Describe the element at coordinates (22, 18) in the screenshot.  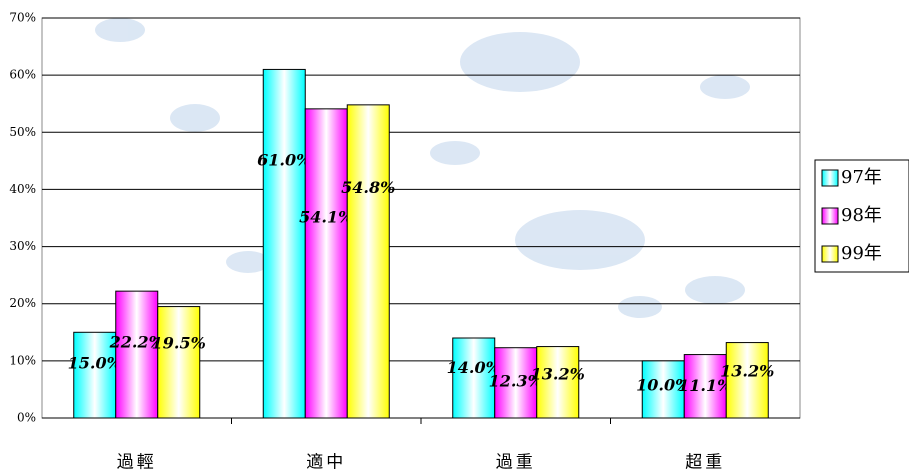
I see `y-tick-label: 70%` at that location.